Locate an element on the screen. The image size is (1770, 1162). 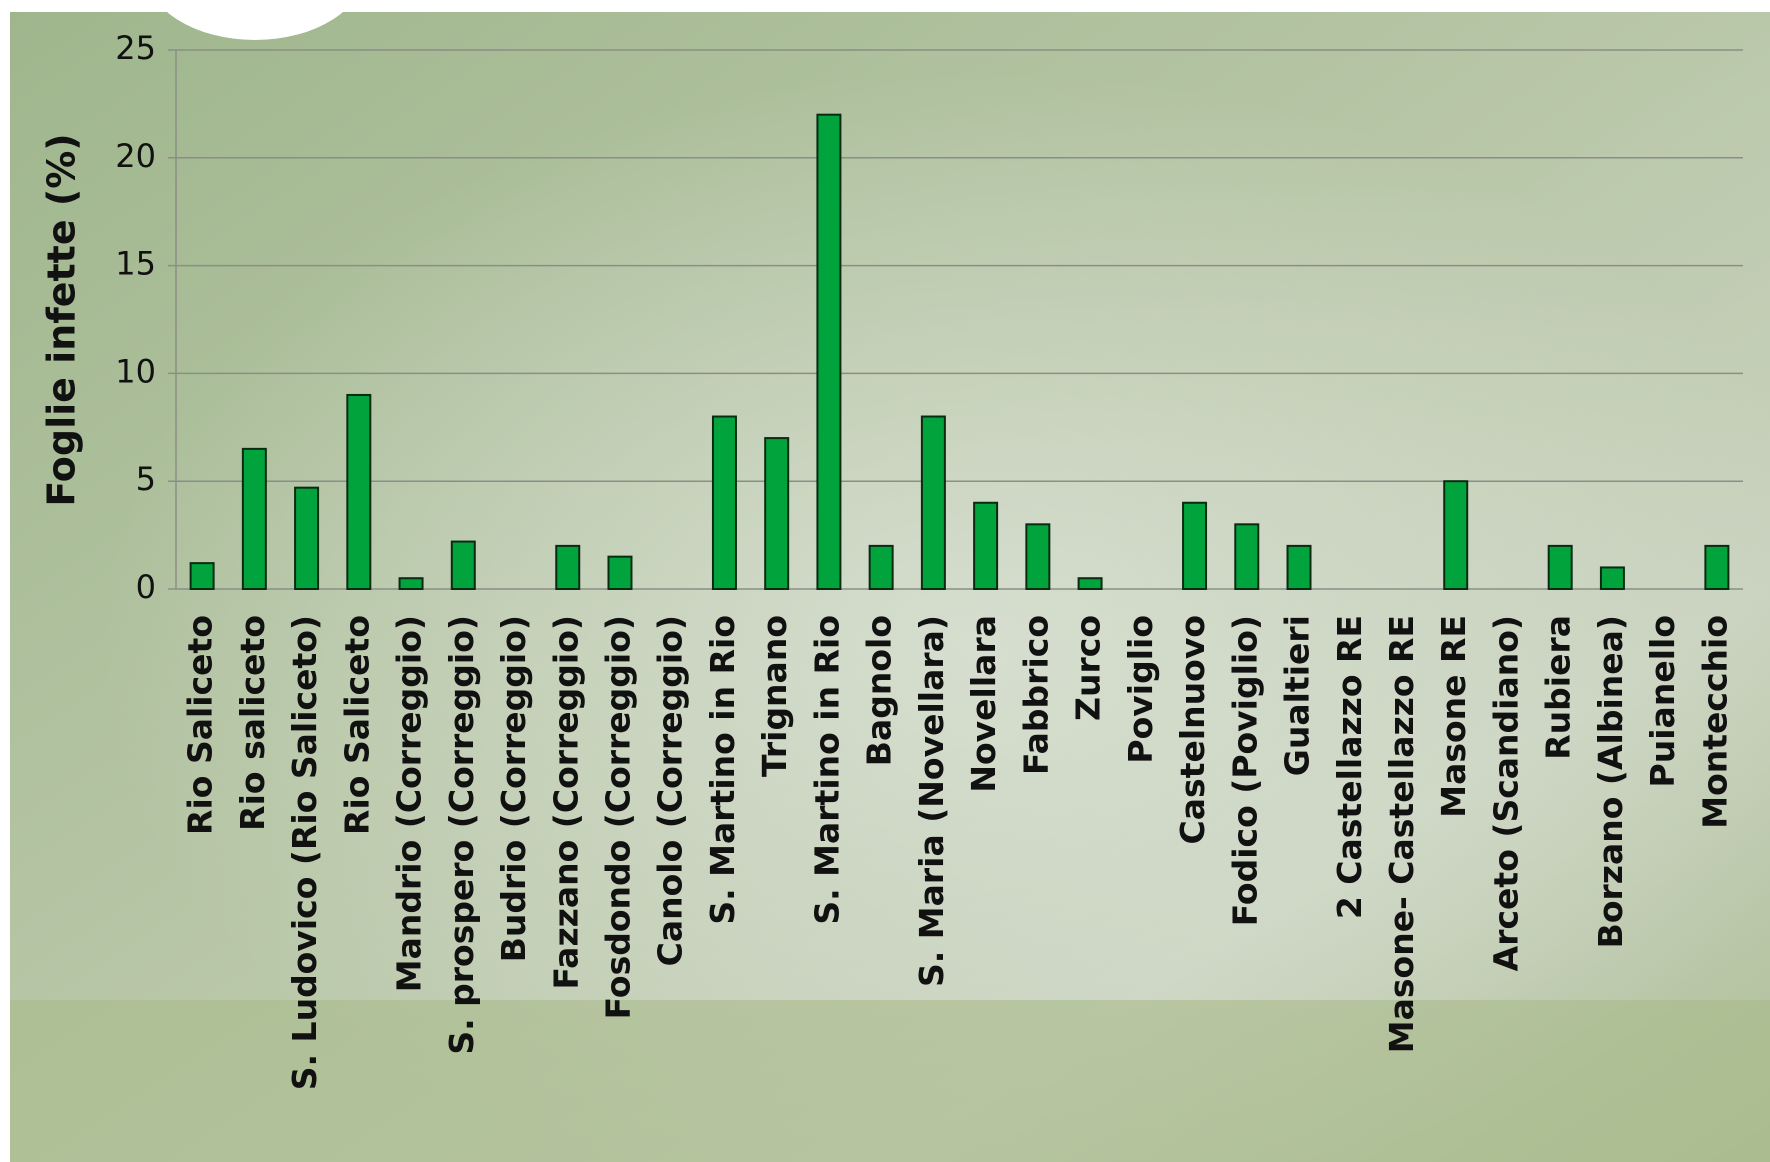
x-tick-label: Zurco is located at coordinates (1088, 668).